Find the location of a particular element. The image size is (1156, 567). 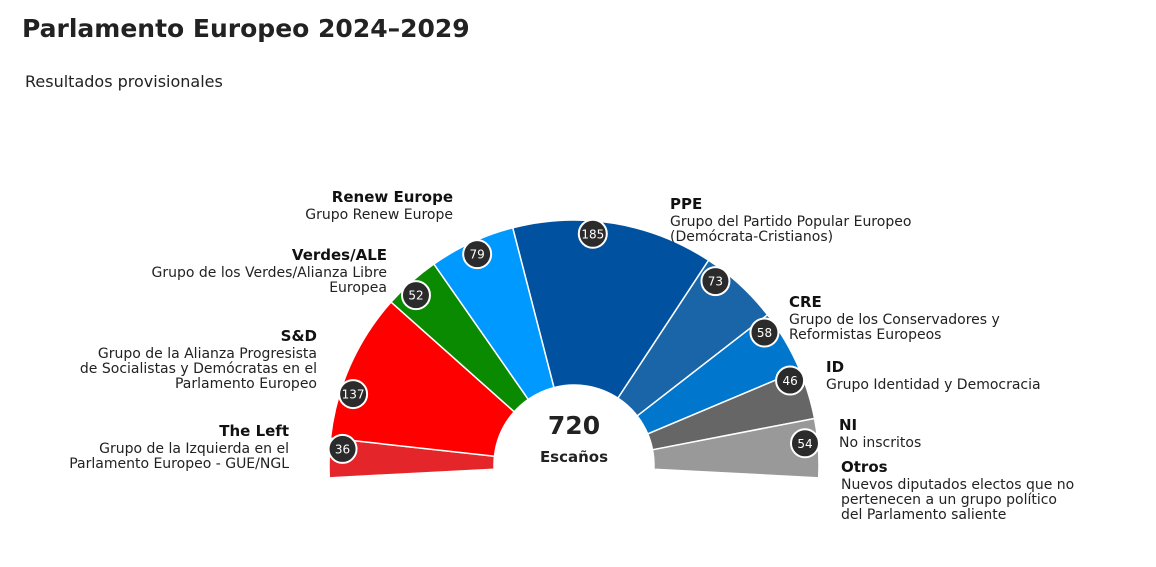

page-subtitle: Resultados provisionales is located at coordinates (124, 81).